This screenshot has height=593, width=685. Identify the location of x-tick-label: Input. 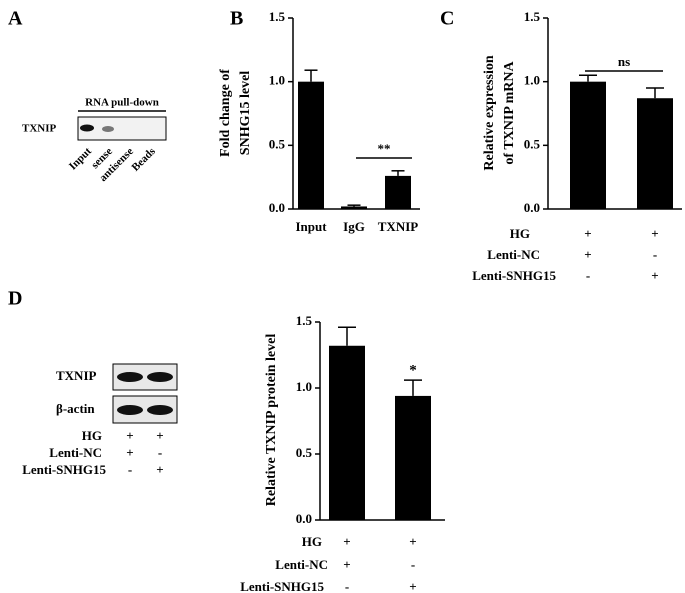
(311, 226).